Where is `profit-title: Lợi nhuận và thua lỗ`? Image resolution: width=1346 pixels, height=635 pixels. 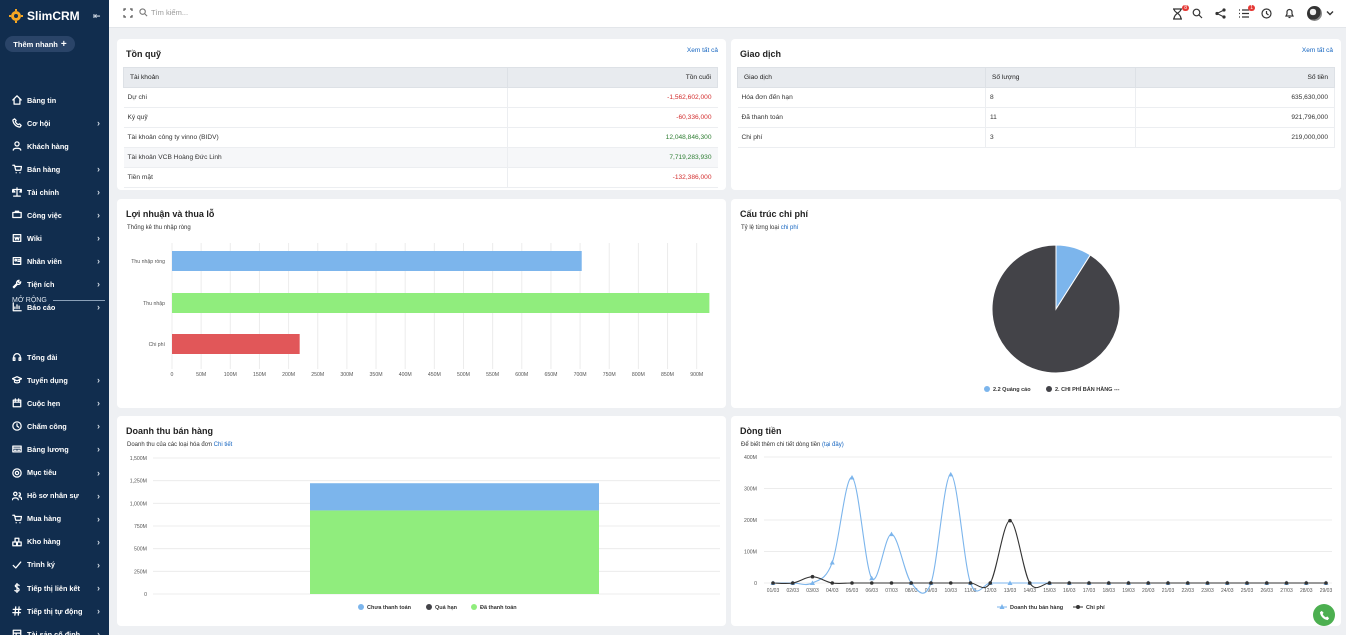
profit-title: Lợi nhuận và thua lỗ is located at coordinates (170, 214).